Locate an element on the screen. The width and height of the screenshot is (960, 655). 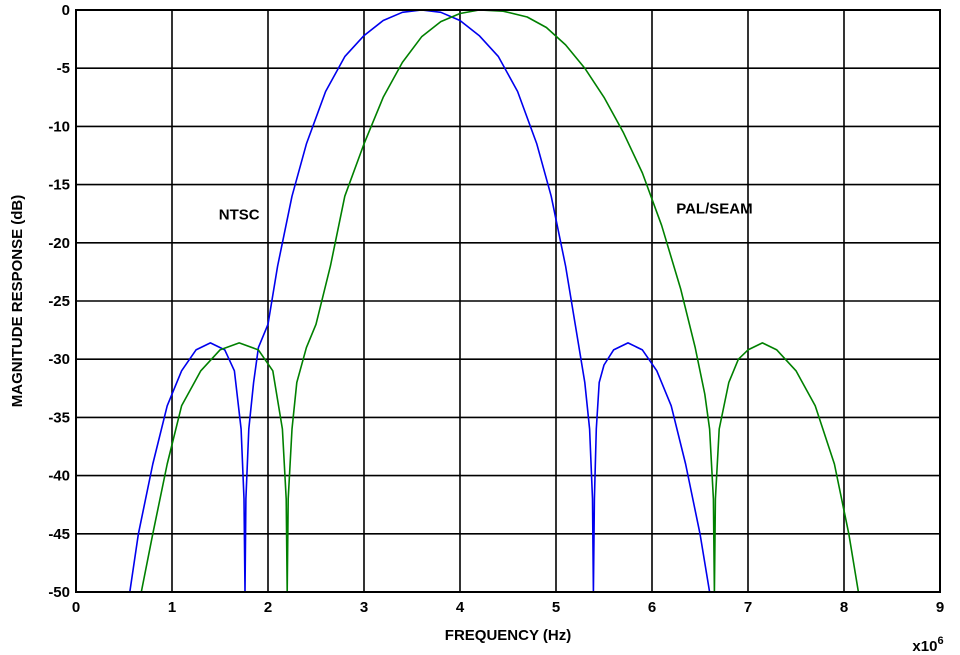
x-tick-label: 5 is located at coordinates (556, 607).